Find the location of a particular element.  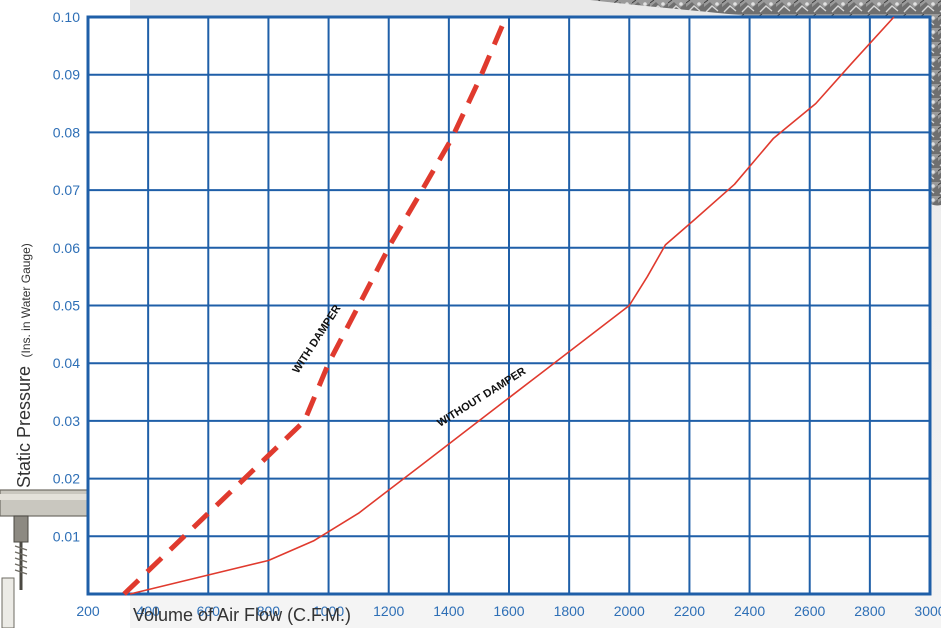

y-tick-label: 0.02 is located at coordinates (66, 479).